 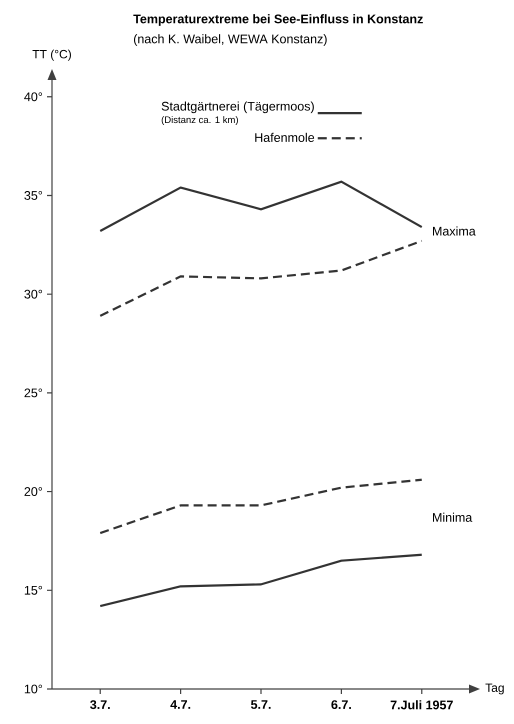 I want to click on x-tick-label: 3.7., so click(x=100, y=705).